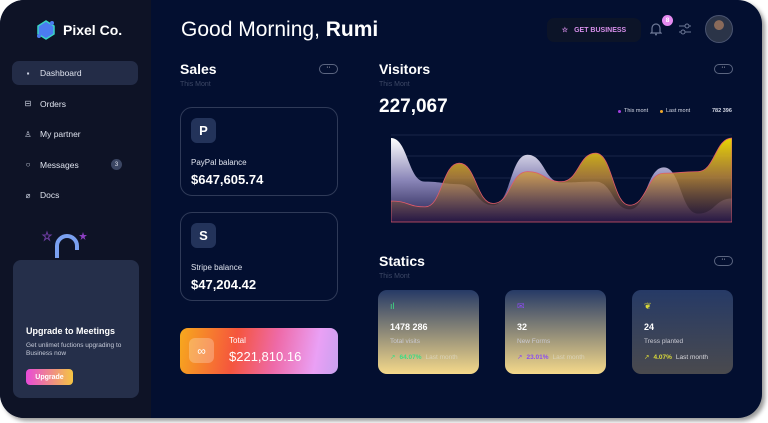 This screenshot has width=768, height=423. I want to click on stat-change-value: 4.07%, so click(662, 357).